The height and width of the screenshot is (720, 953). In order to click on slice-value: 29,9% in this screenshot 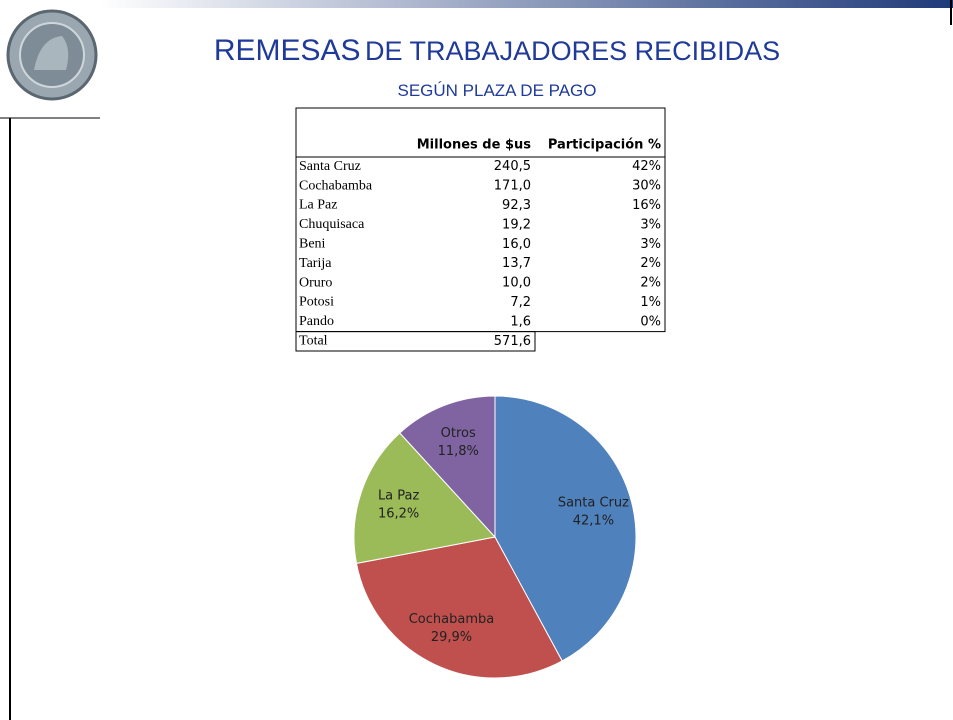, I will do `click(451, 637)`.